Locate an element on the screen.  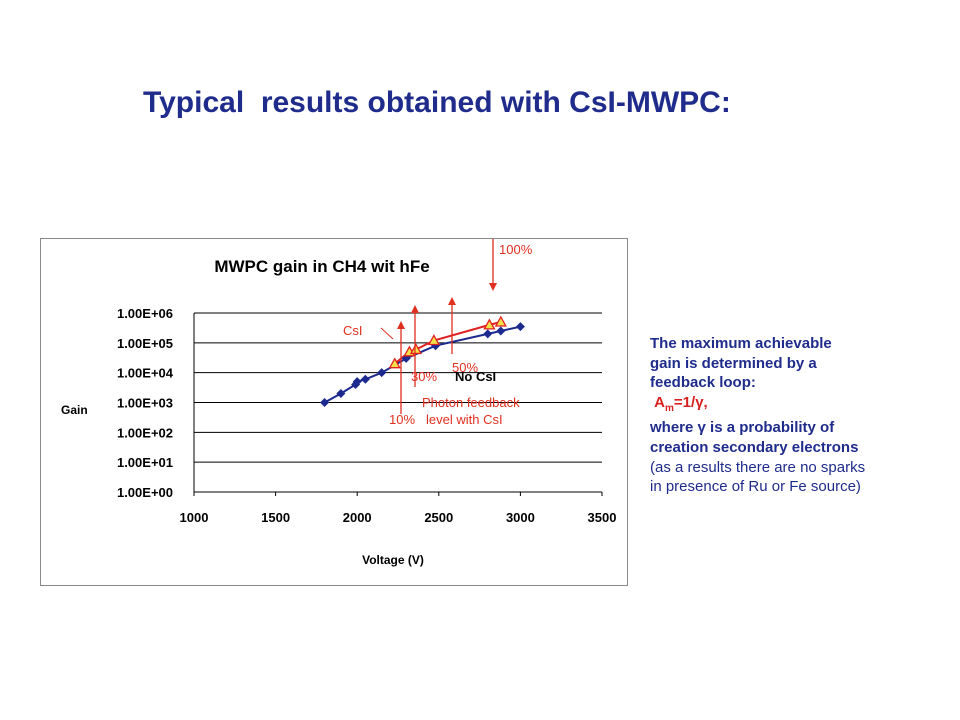
photon-feedback-label-2: level with CsI is located at coordinates (464, 419).